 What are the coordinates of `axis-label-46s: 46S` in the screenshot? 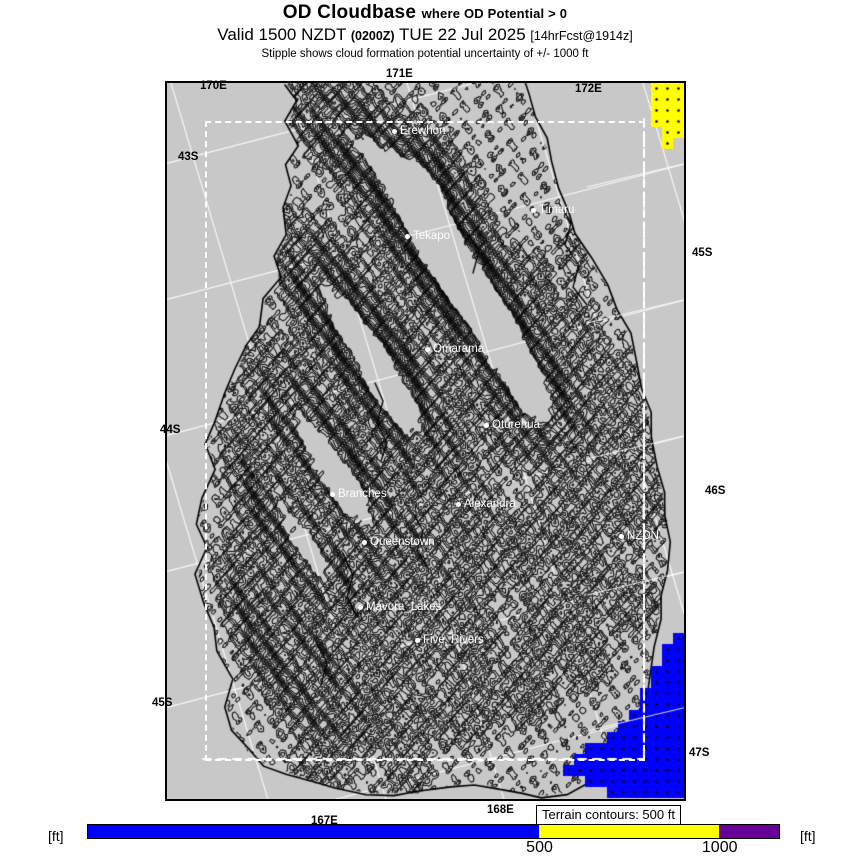 It's located at (715, 491).